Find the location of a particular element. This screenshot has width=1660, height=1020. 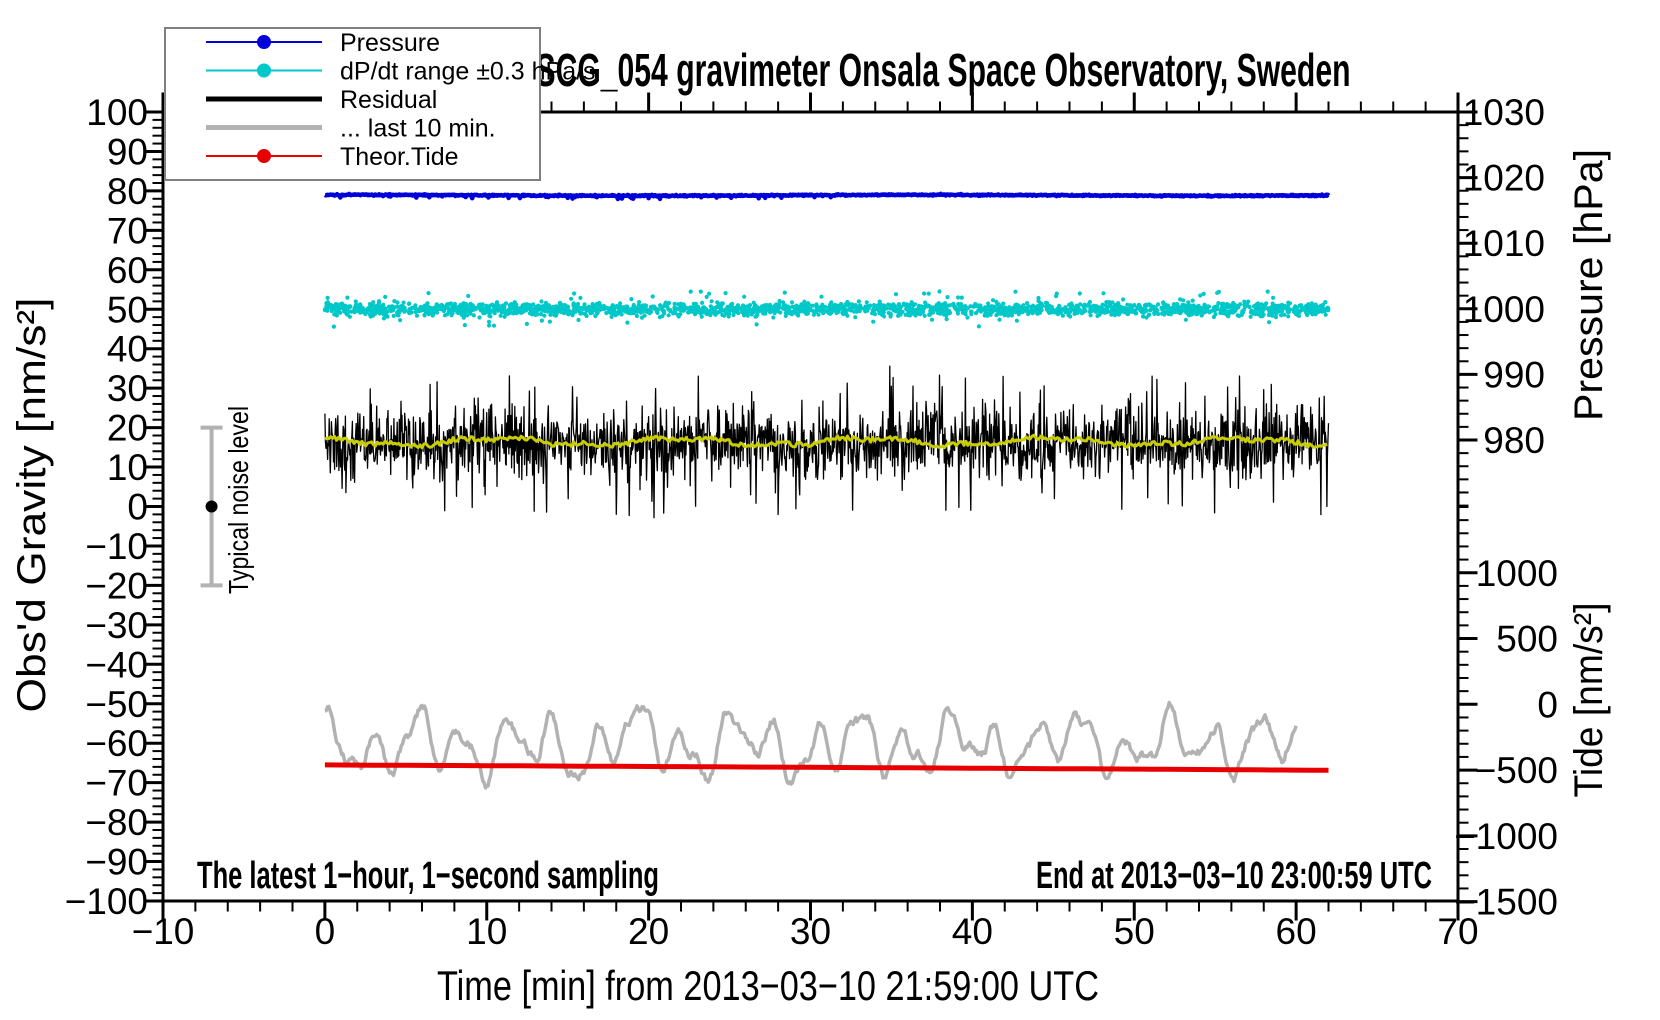

tide-tick-label: −1000 is located at coordinates (1506, 836).